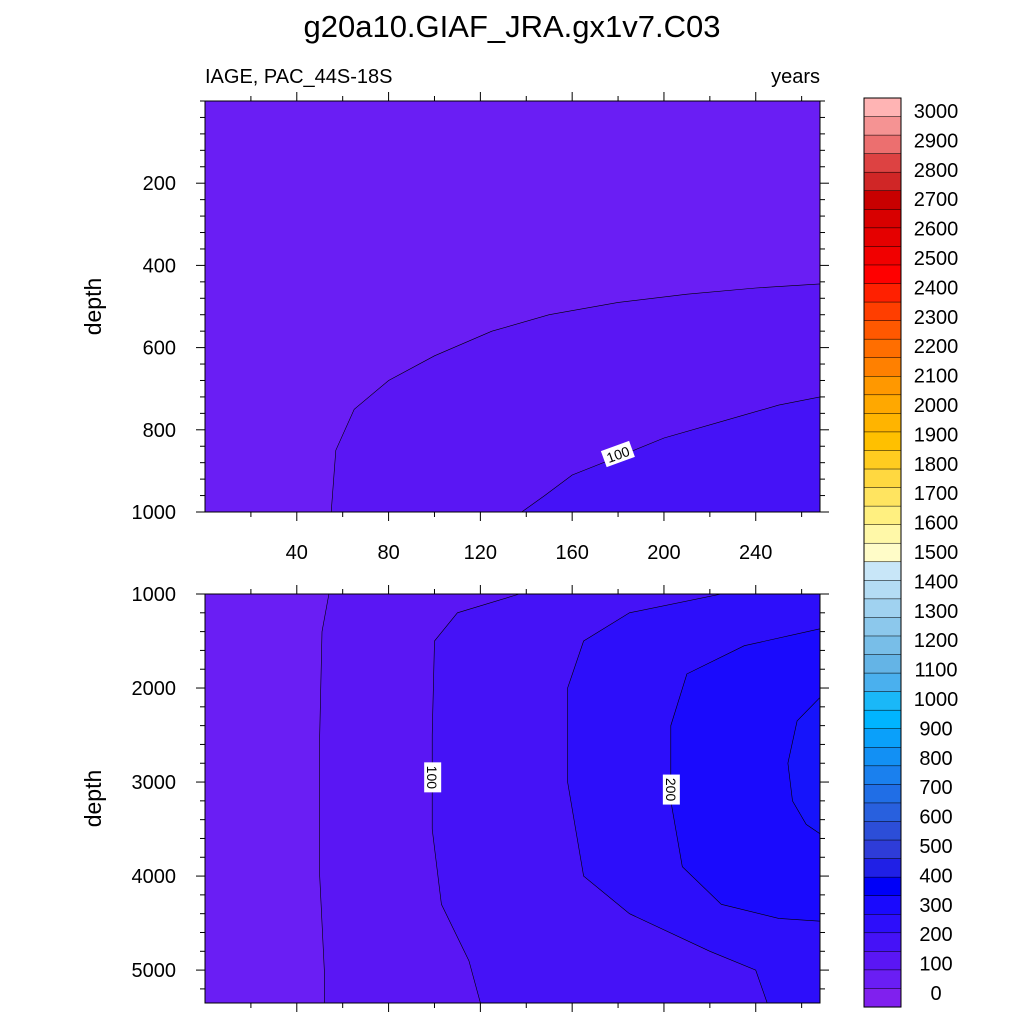 The image size is (1024, 1024). I want to click on colorbar-label: 1200, so click(936, 641).